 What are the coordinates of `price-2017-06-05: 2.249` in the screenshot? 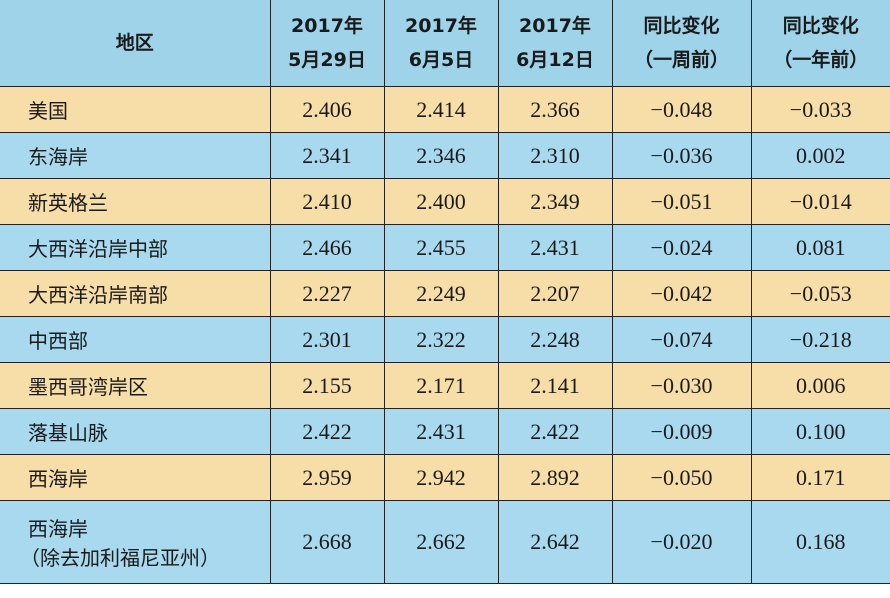 It's located at (441, 293).